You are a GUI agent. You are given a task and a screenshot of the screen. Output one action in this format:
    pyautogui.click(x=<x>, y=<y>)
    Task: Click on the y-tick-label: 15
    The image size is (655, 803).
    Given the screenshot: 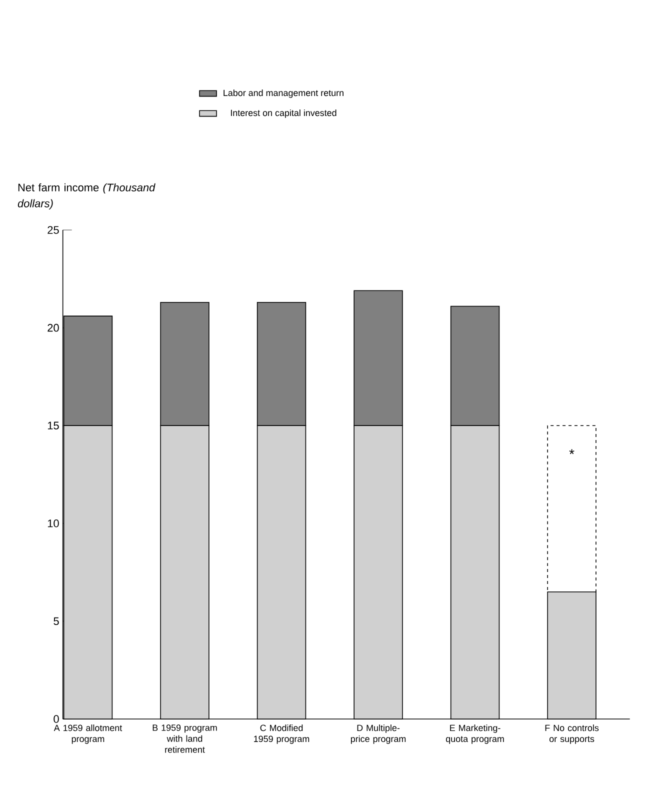 What is the action you would take?
    pyautogui.click(x=53, y=426)
    